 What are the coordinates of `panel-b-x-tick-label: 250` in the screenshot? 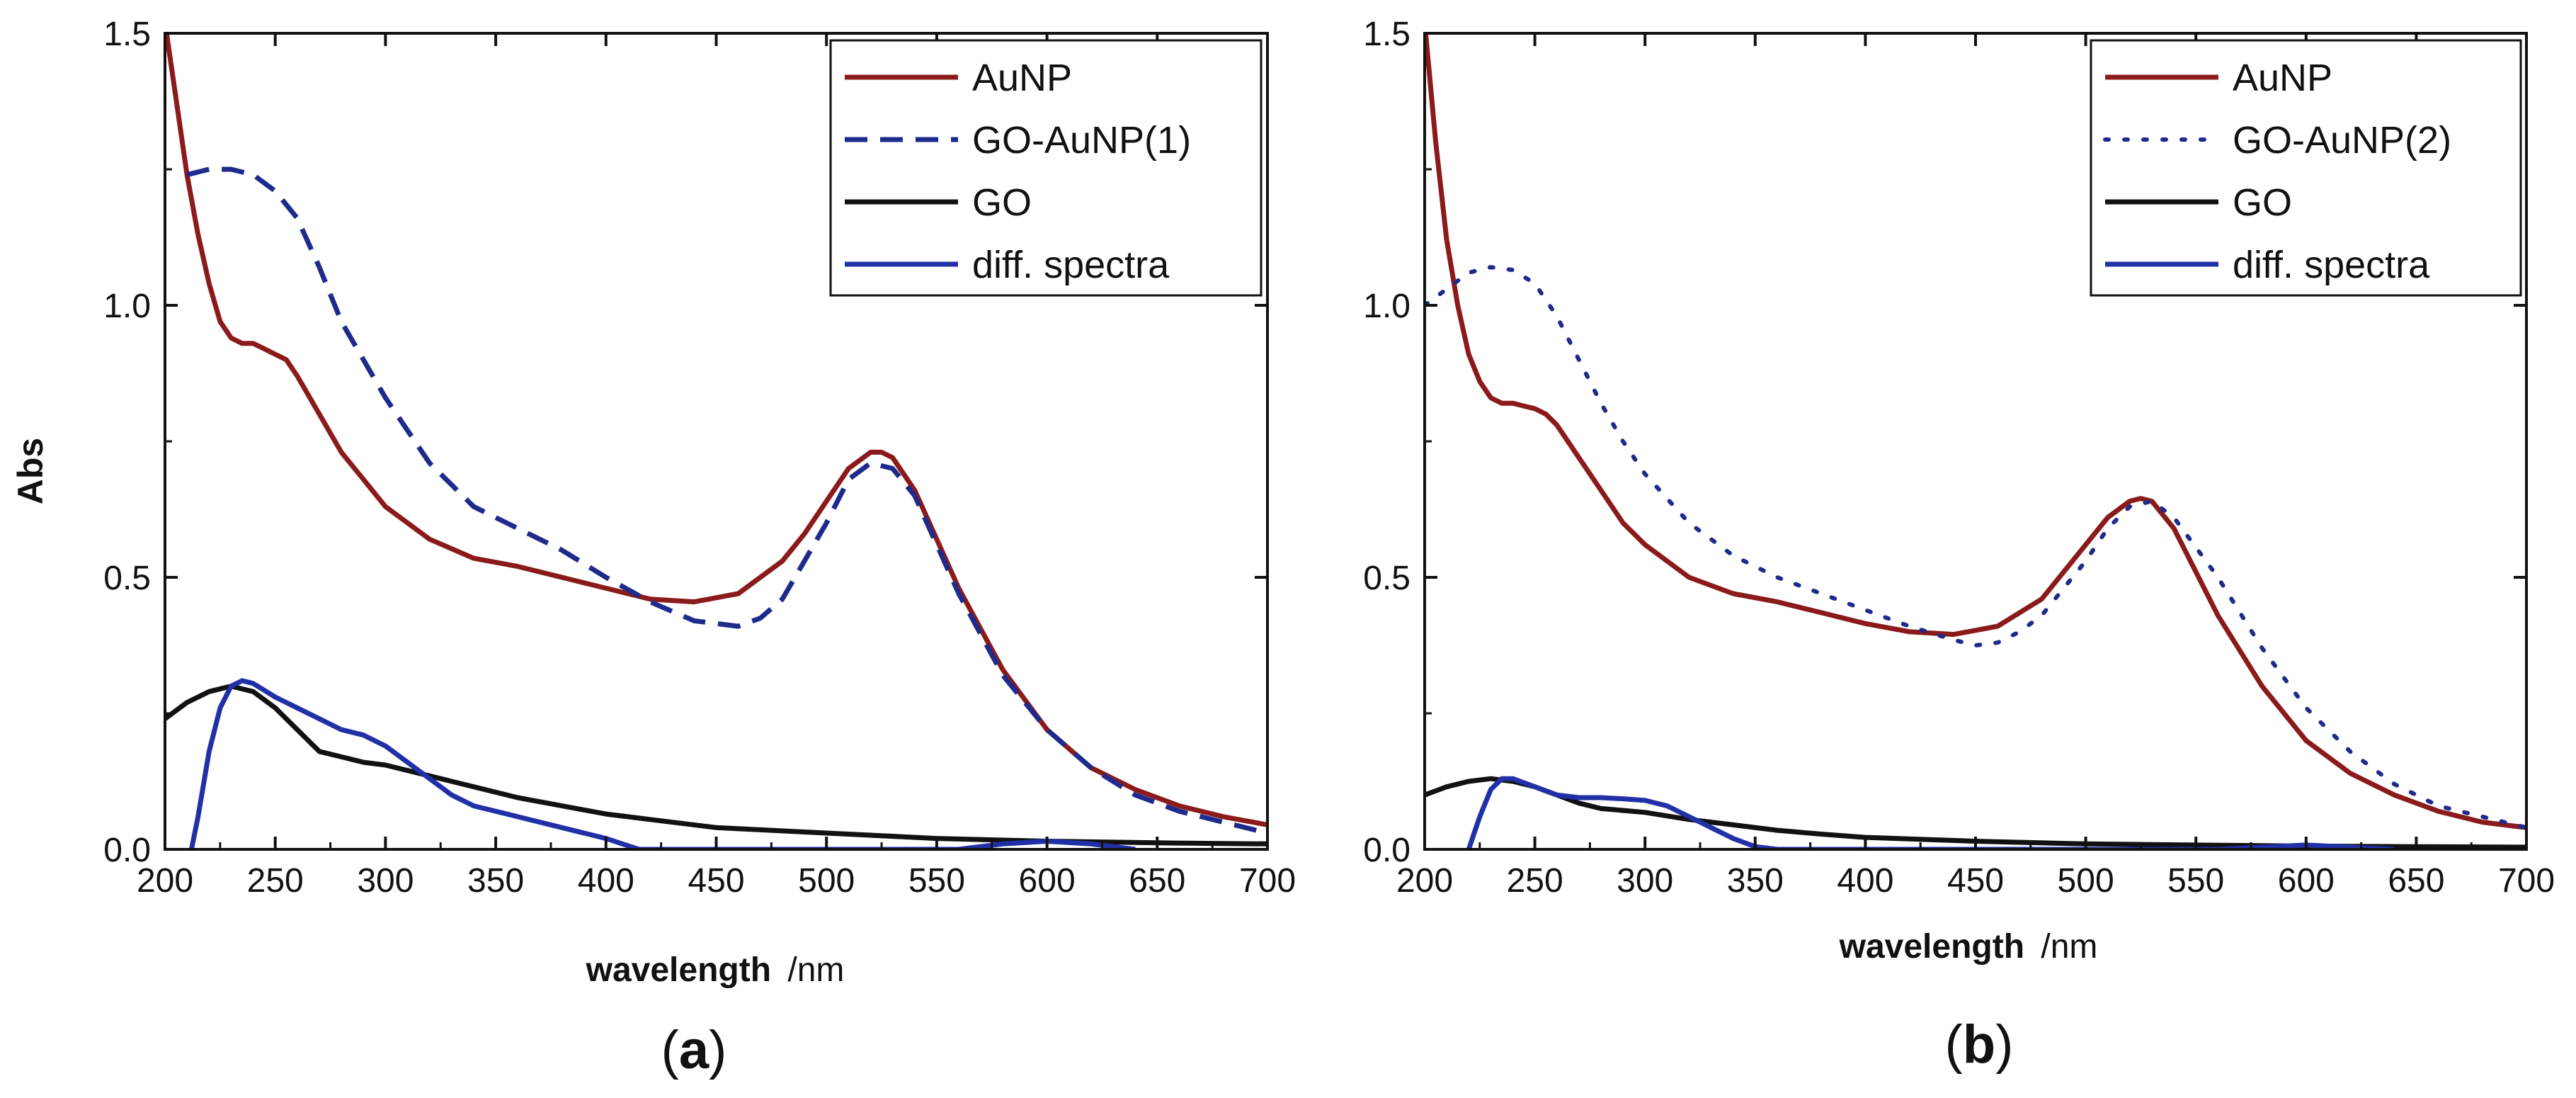 It's located at (1535, 881).